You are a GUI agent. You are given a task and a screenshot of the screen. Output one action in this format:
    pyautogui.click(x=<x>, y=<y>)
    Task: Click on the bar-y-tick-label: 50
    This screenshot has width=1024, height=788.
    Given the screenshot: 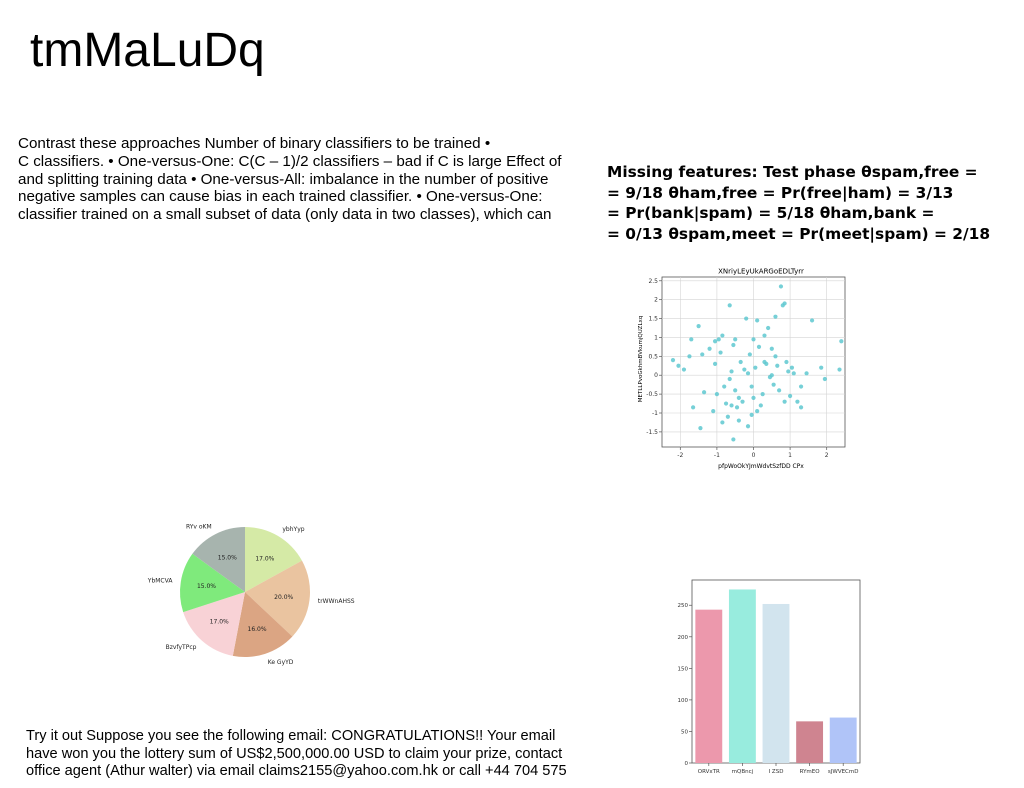 What is the action you would take?
    pyautogui.click(x=684, y=732)
    